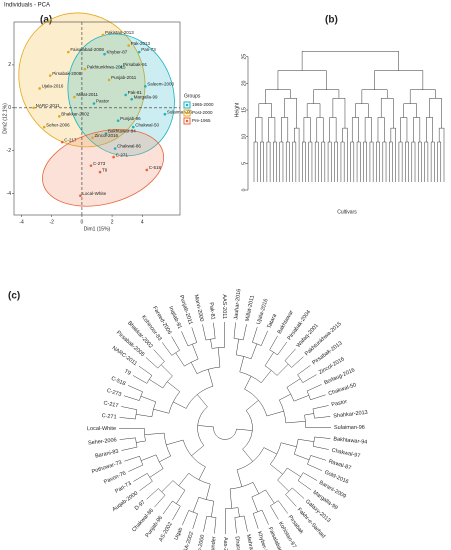  Describe the element at coordinates (58, 124) in the screenshot. I see `point-label: Seher-2006` at that location.